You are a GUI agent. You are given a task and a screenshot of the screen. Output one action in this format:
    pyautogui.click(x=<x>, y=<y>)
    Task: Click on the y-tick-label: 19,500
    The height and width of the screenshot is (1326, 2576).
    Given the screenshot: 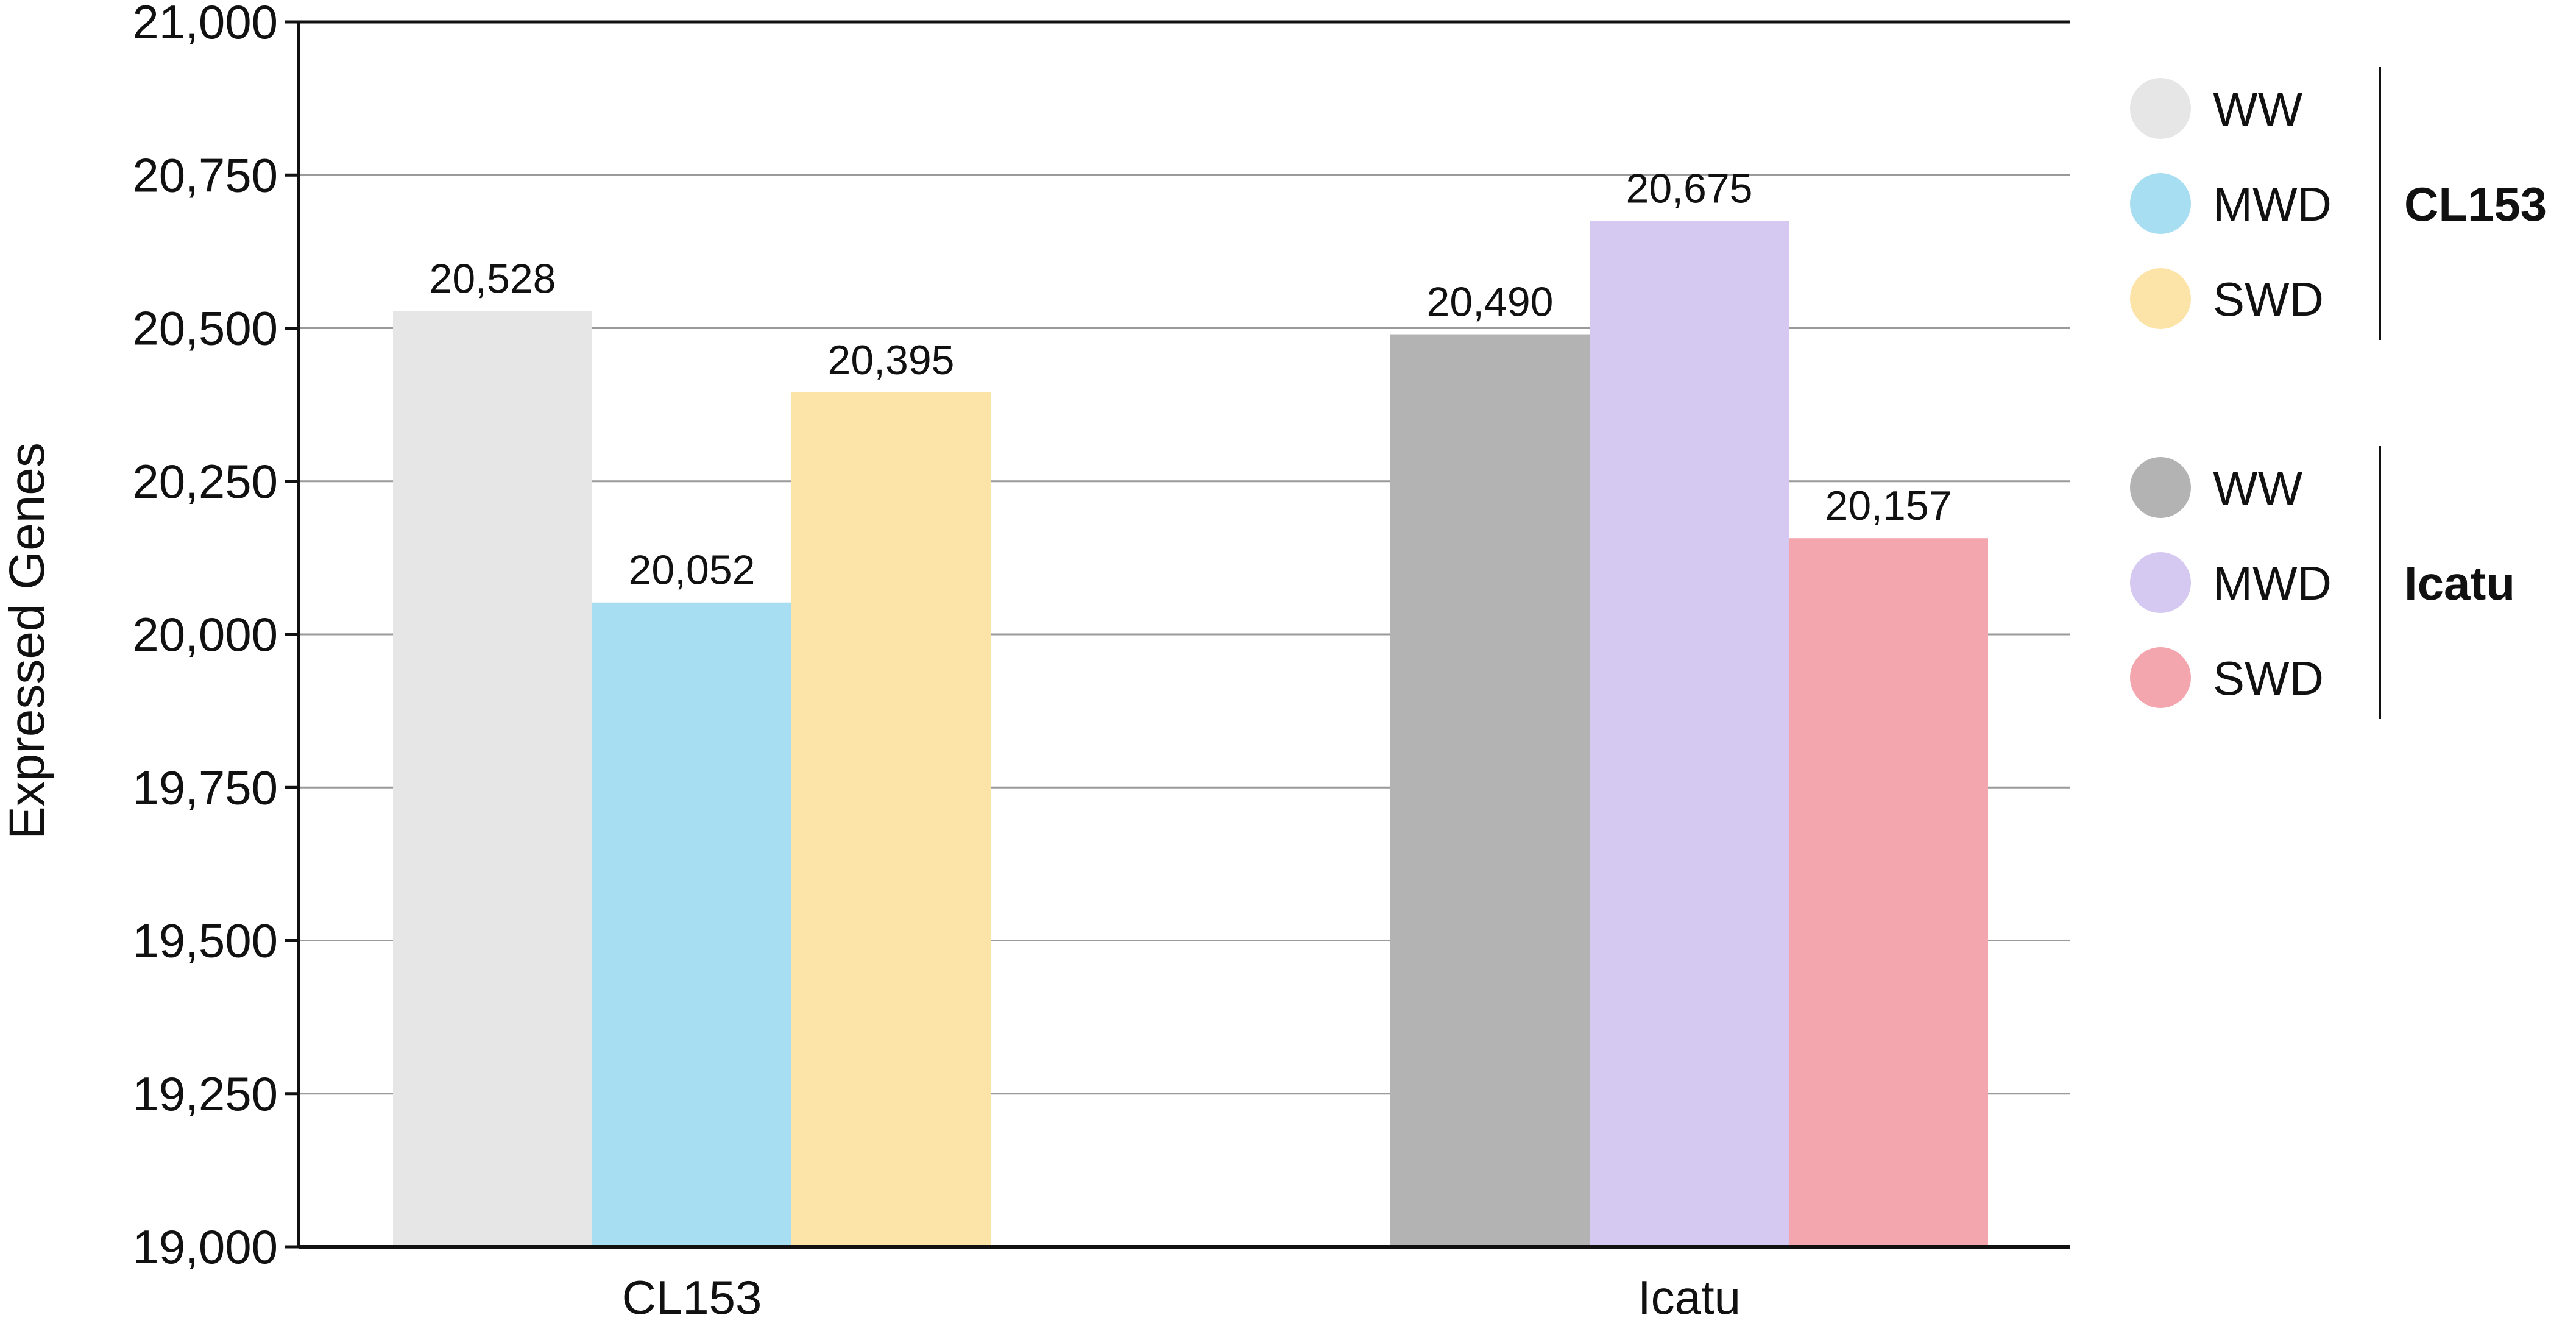 What is the action you would take?
    pyautogui.click(x=205, y=941)
    